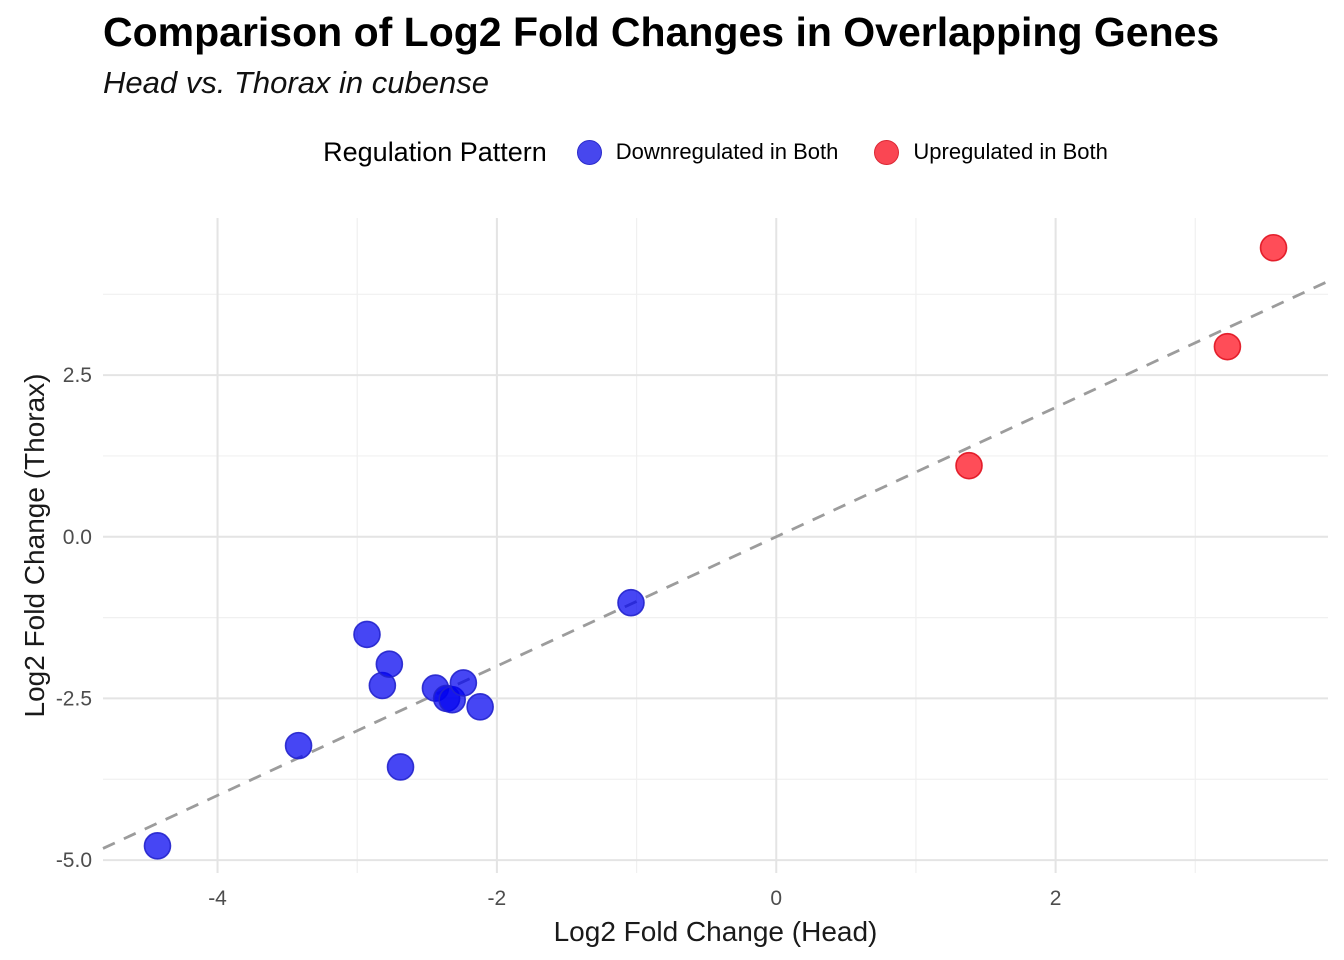 The width and height of the screenshot is (1344, 960). Describe the element at coordinates (34, 546) in the screenshot. I see `y-axis-title: Log2 Fold Change (Thorax)` at that location.